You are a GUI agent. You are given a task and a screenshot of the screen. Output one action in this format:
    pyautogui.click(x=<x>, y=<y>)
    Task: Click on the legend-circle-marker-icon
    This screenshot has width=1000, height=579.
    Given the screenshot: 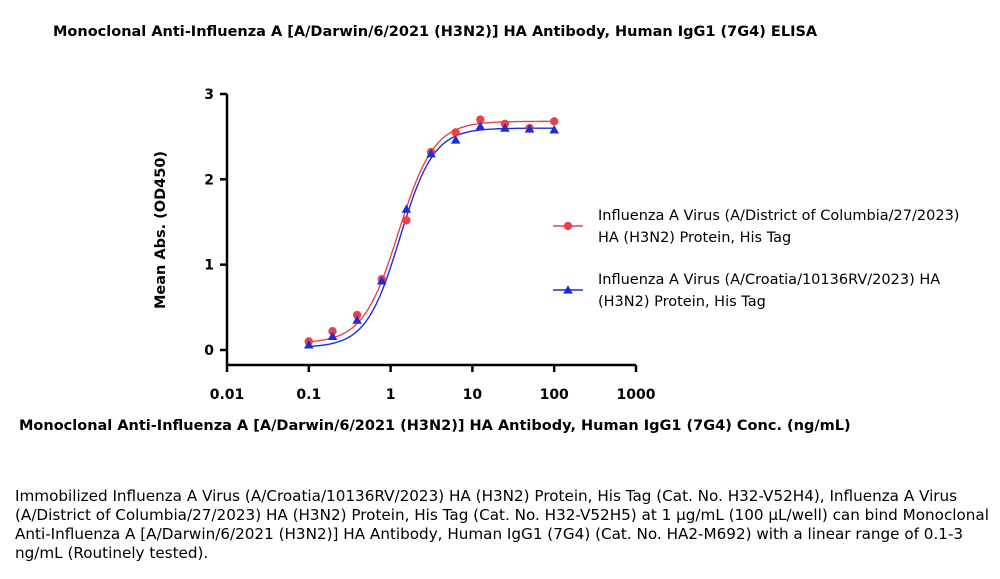 What is the action you would take?
    pyautogui.click(x=568, y=226)
    